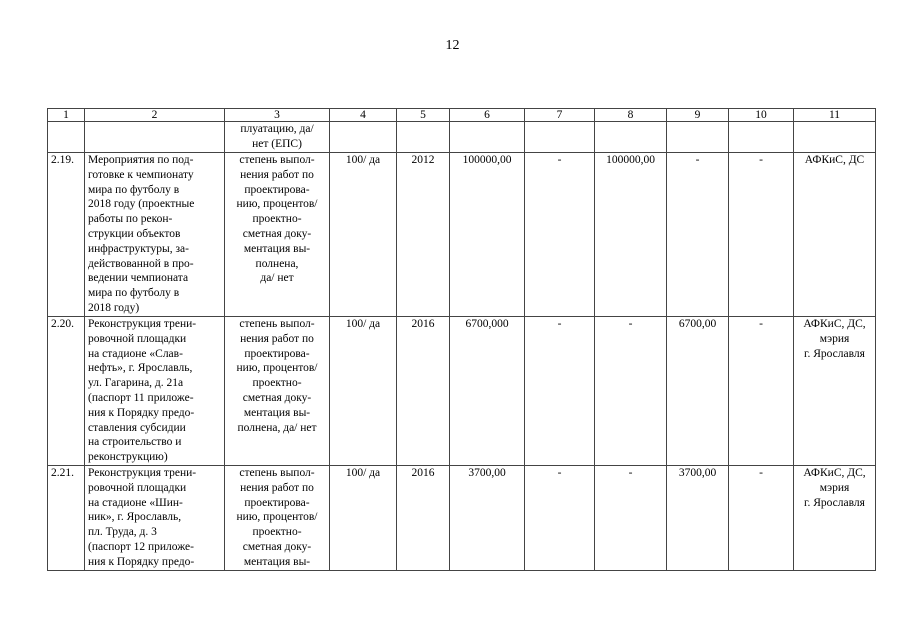  Describe the element at coordinates (66, 518) in the screenshot. I see `table-cell: 2.21.` at that location.